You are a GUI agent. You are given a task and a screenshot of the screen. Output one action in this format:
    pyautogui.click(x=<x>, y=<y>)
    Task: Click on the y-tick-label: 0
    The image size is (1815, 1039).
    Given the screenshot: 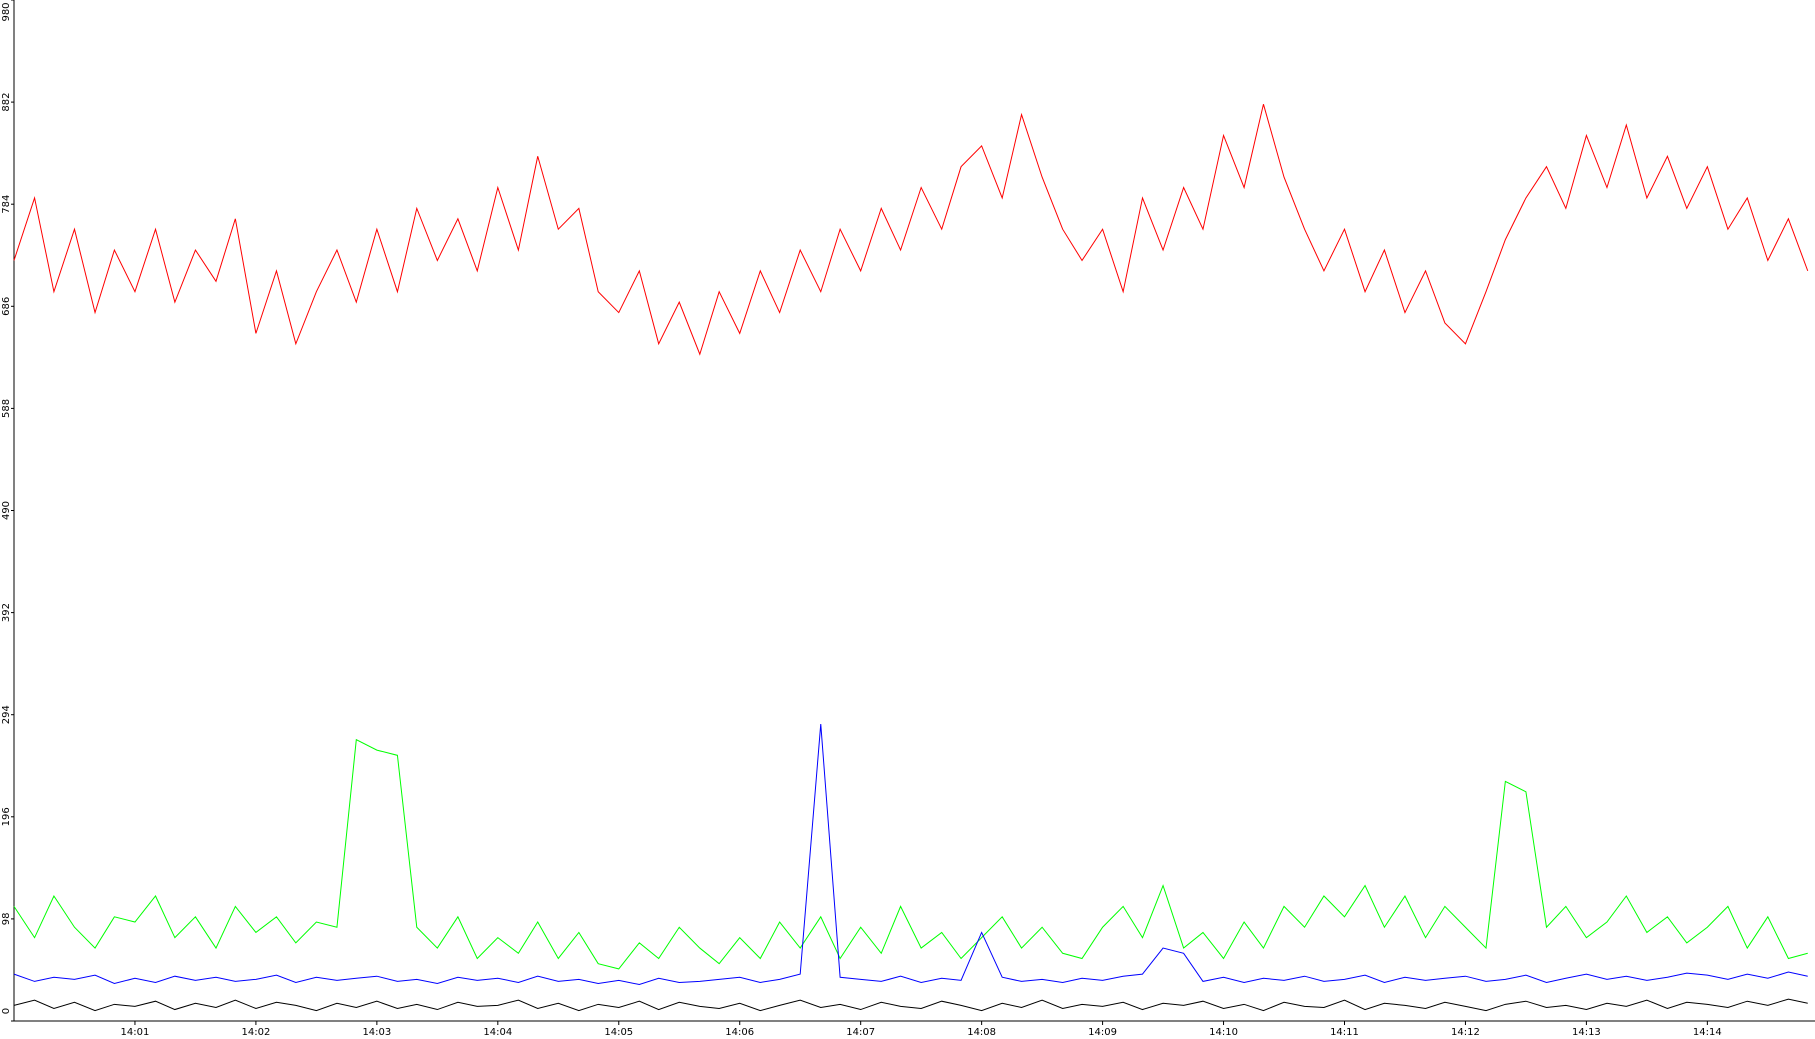 What is the action you would take?
    pyautogui.click(x=6, y=1011)
    